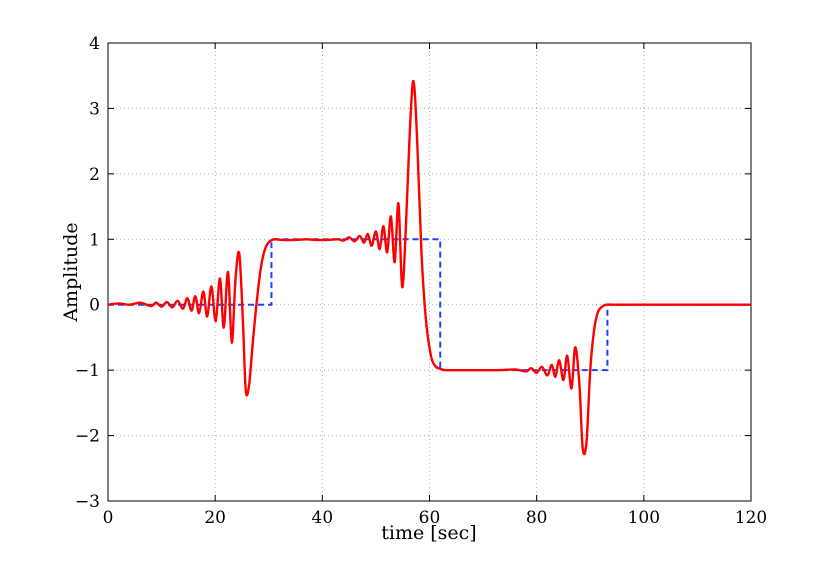 This screenshot has width=830, height=562. Describe the element at coordinates (644, 518) in the screenshot. I see `x-tick-label: 100` at that location.